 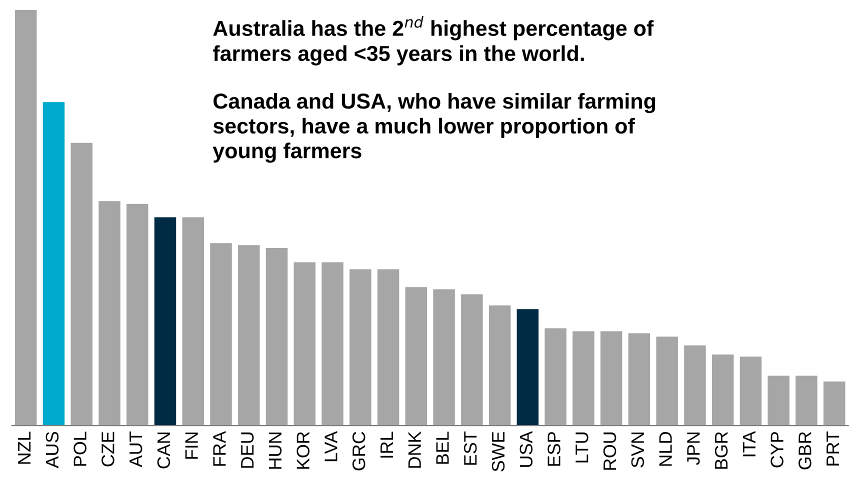 I want to click on x-tick-label: CYP, so click(x=777, y=450).